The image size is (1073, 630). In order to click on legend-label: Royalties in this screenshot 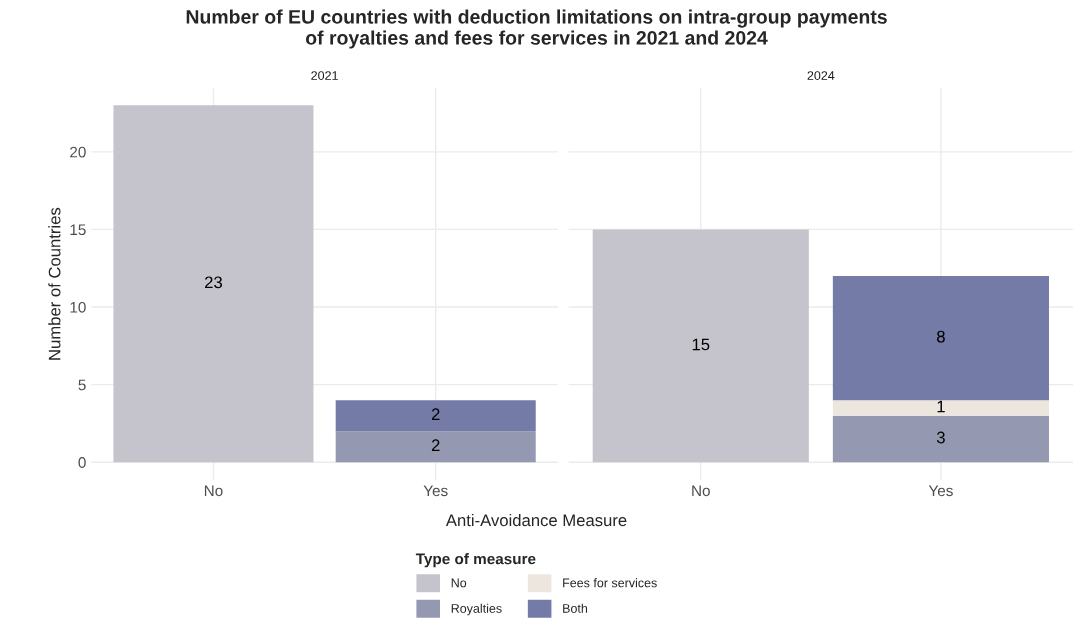, I will do `click(476, 609)`.